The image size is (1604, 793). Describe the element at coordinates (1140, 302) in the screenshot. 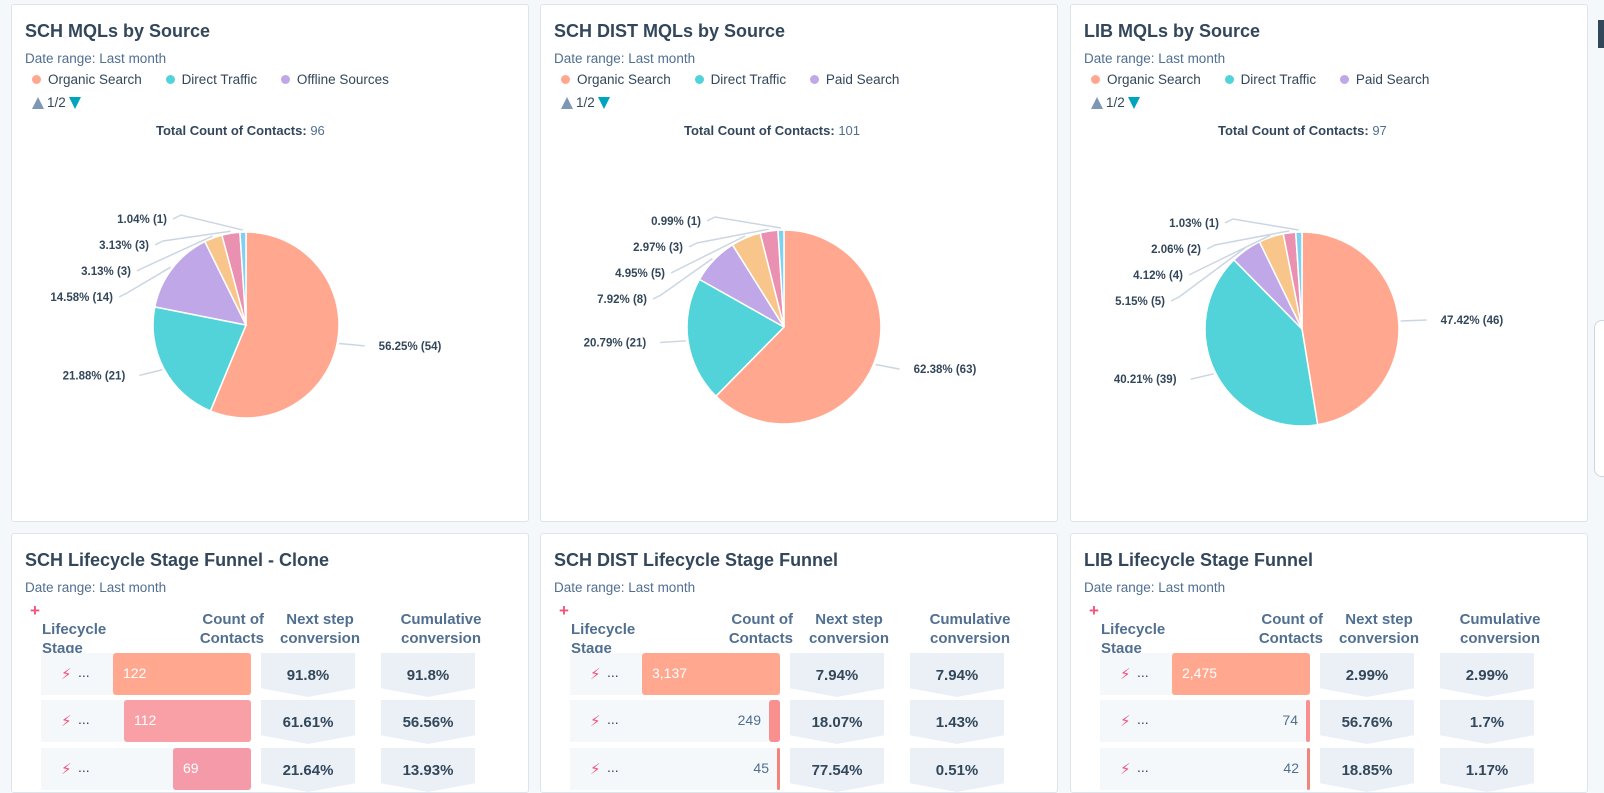

I see `pie-data-label: 5.15% (5)` at that location.